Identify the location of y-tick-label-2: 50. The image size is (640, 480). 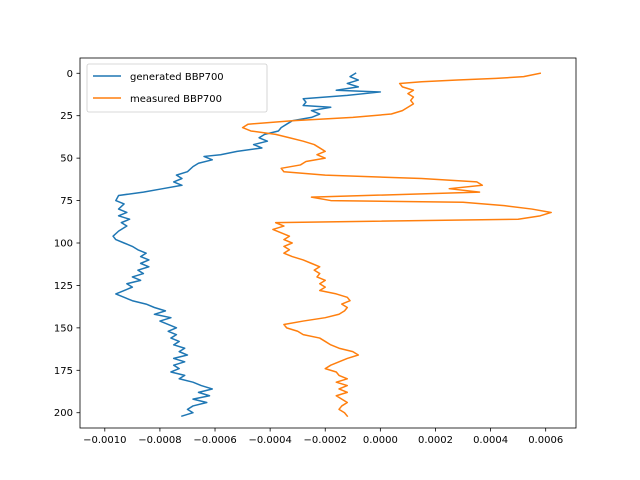
(66, 159).